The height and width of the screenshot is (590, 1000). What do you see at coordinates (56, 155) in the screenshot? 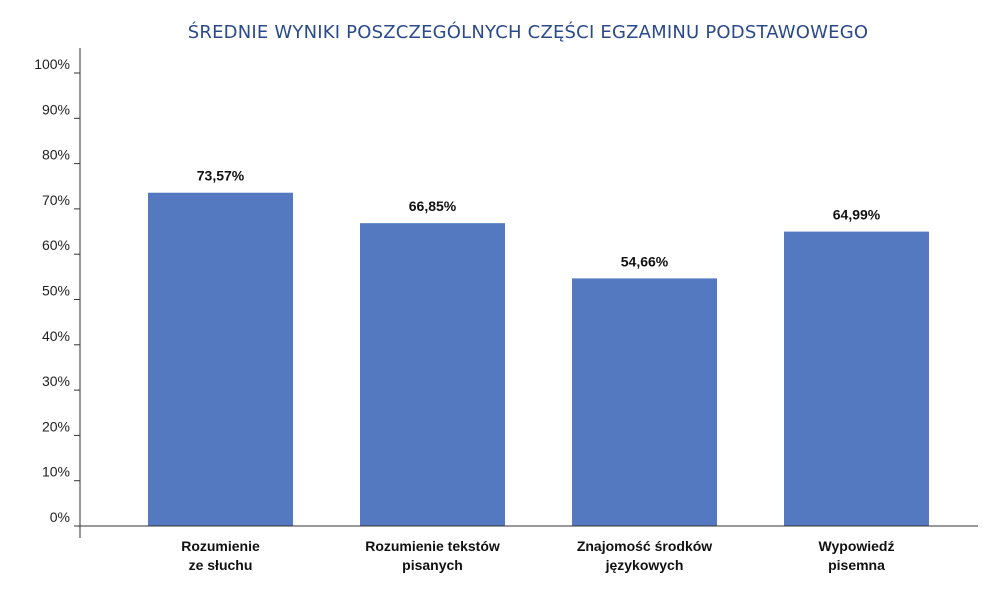
I see `y-tick-label: 80%` at bounding box center [56, 155].